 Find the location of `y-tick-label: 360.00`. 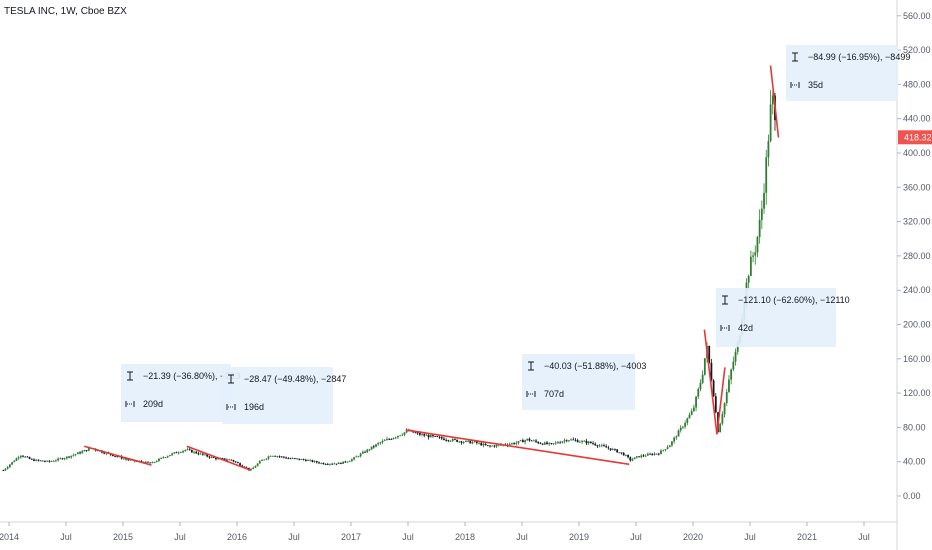

y-tick-label: 360.00 is located at coordinates (917, 187).